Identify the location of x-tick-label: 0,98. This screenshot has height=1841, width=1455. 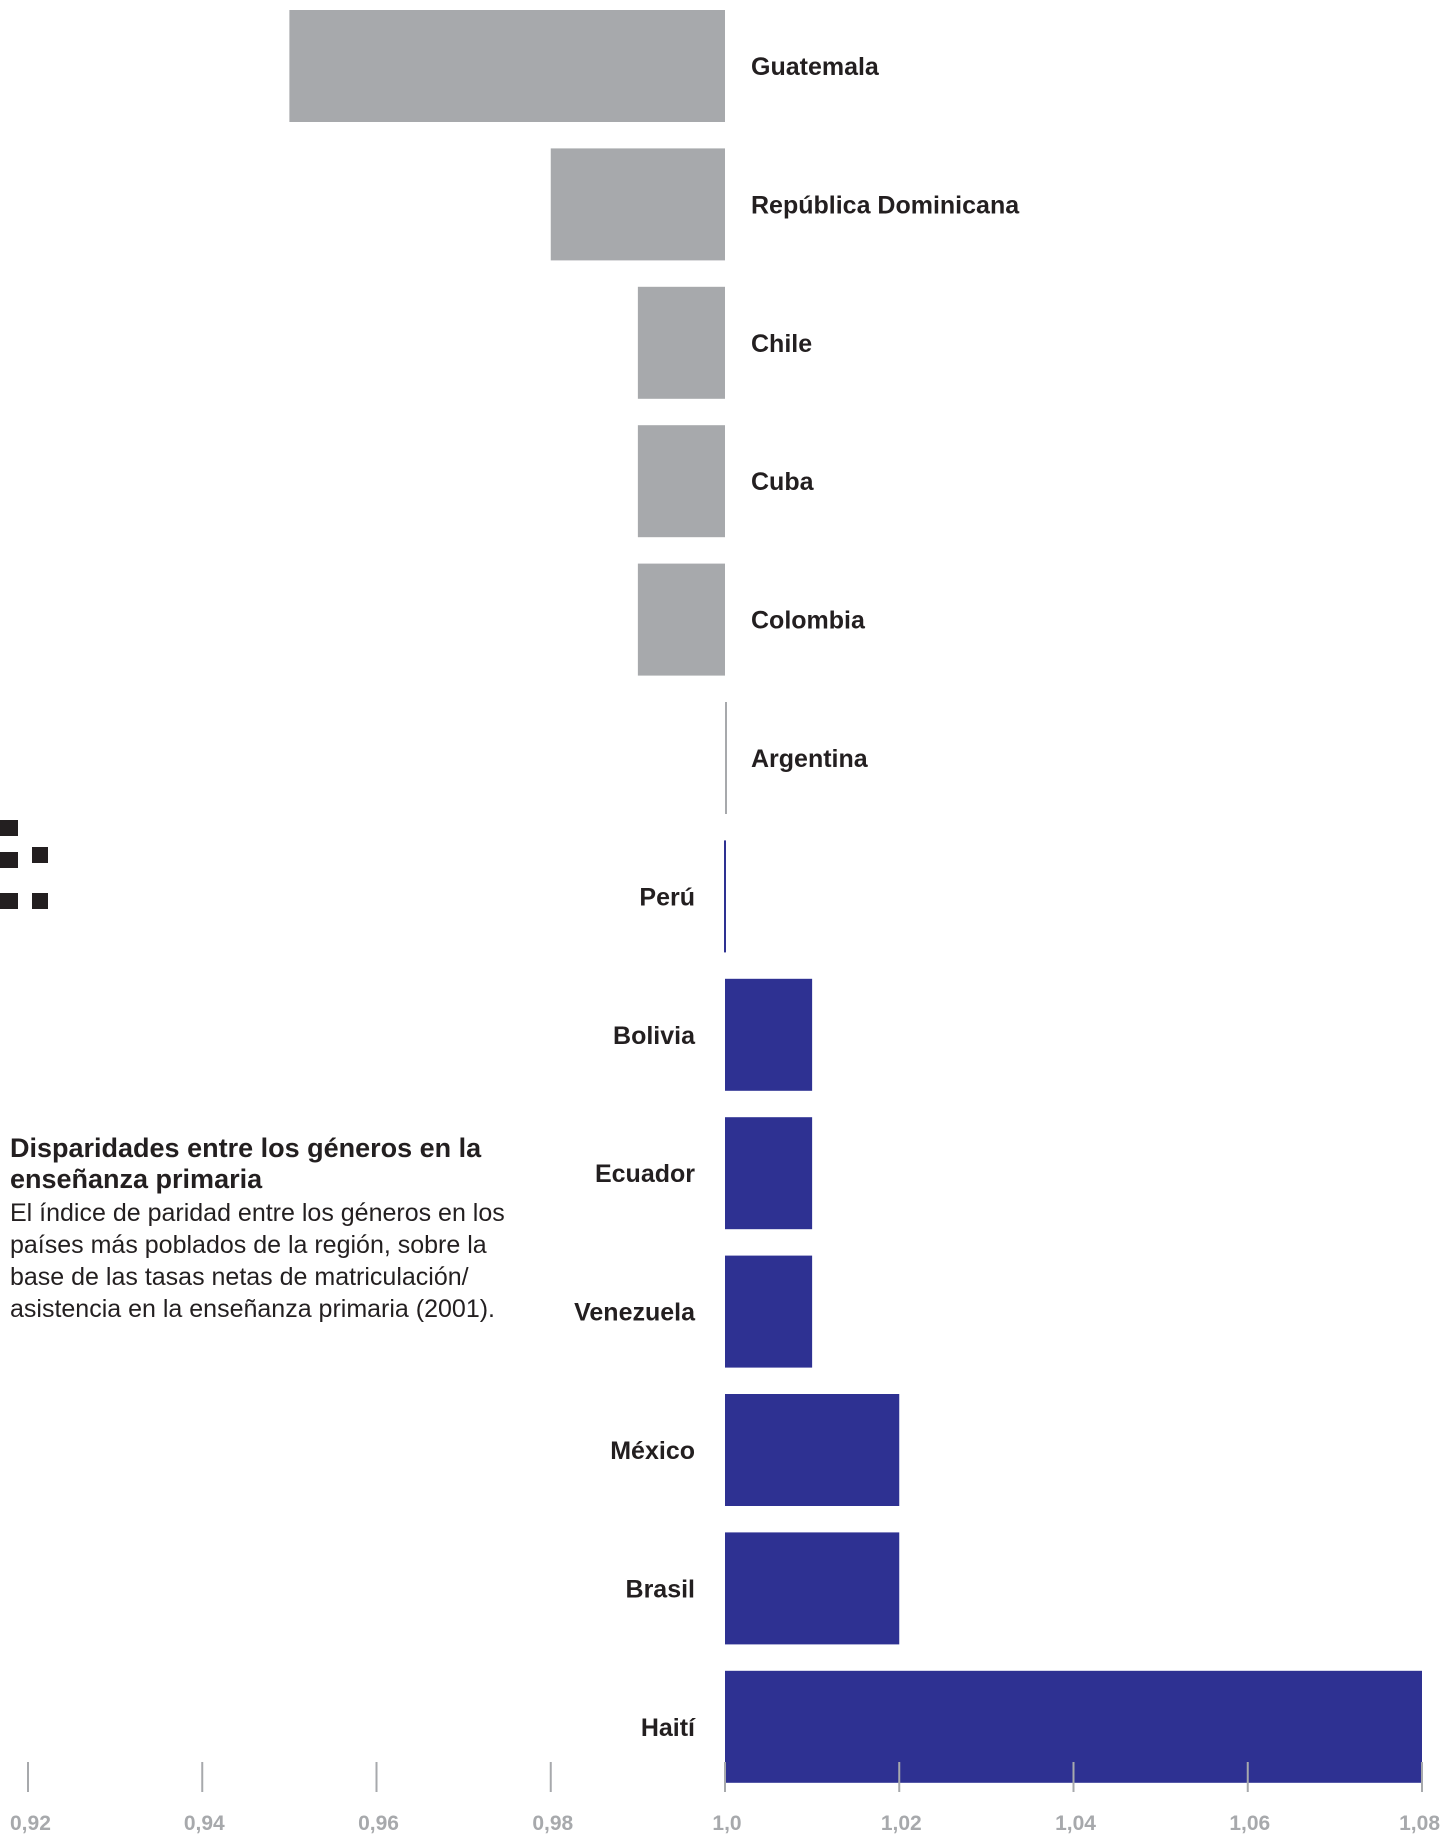
(552, 1823).